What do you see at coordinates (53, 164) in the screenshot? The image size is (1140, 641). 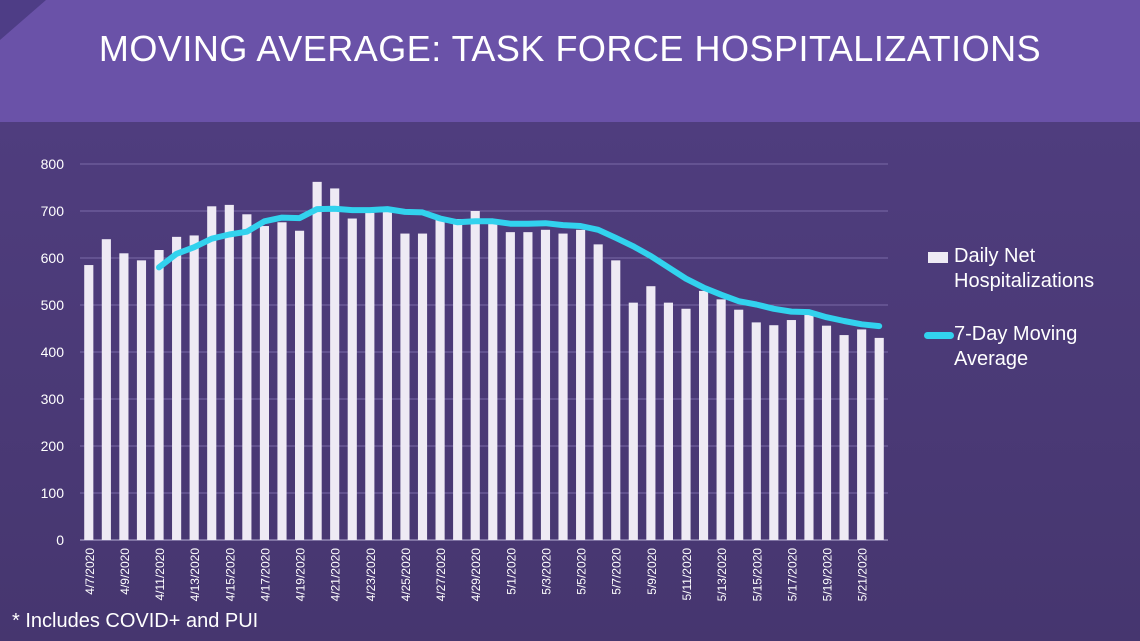 I see `y-tick-label: 800` at bounding box center [53, 164].